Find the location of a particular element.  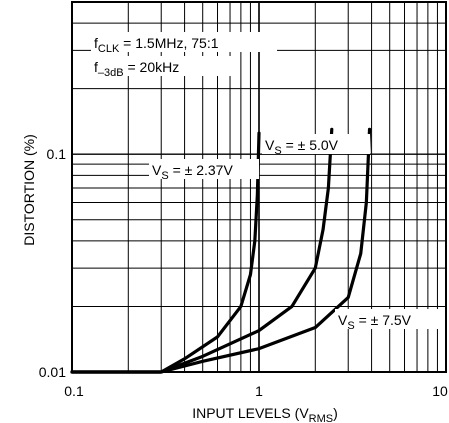

condition-label-f3db-bg is located at coordinates (161, 66).